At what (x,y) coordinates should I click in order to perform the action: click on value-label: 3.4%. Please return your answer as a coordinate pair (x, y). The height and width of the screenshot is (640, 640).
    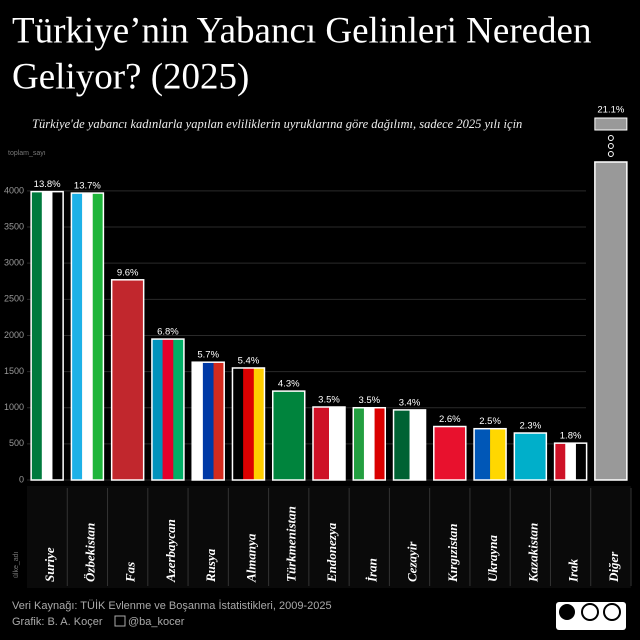
    Looking at the image, I should click on (410, 402).